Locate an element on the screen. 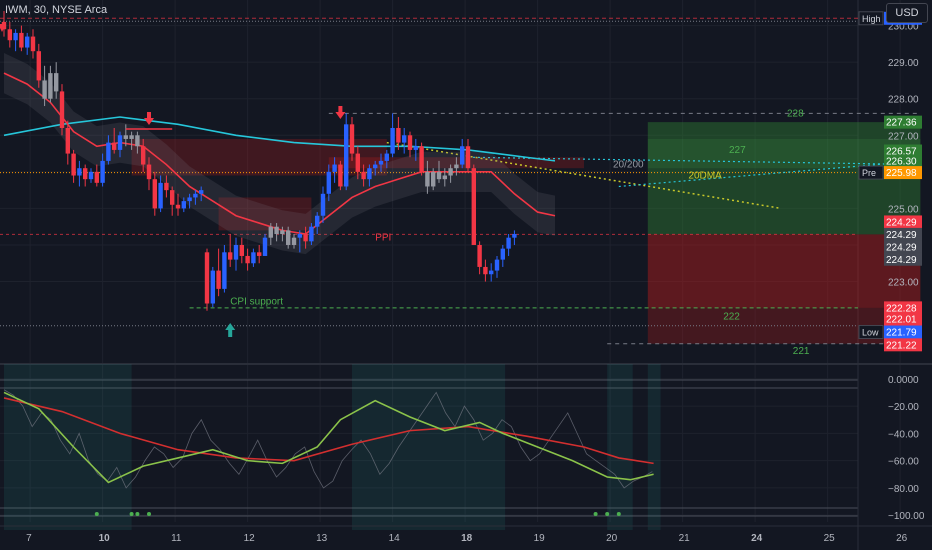 The height and width of the screenshot is (550, 932). osc-axis-label: −40.00 is located at coordinates (903, 434).